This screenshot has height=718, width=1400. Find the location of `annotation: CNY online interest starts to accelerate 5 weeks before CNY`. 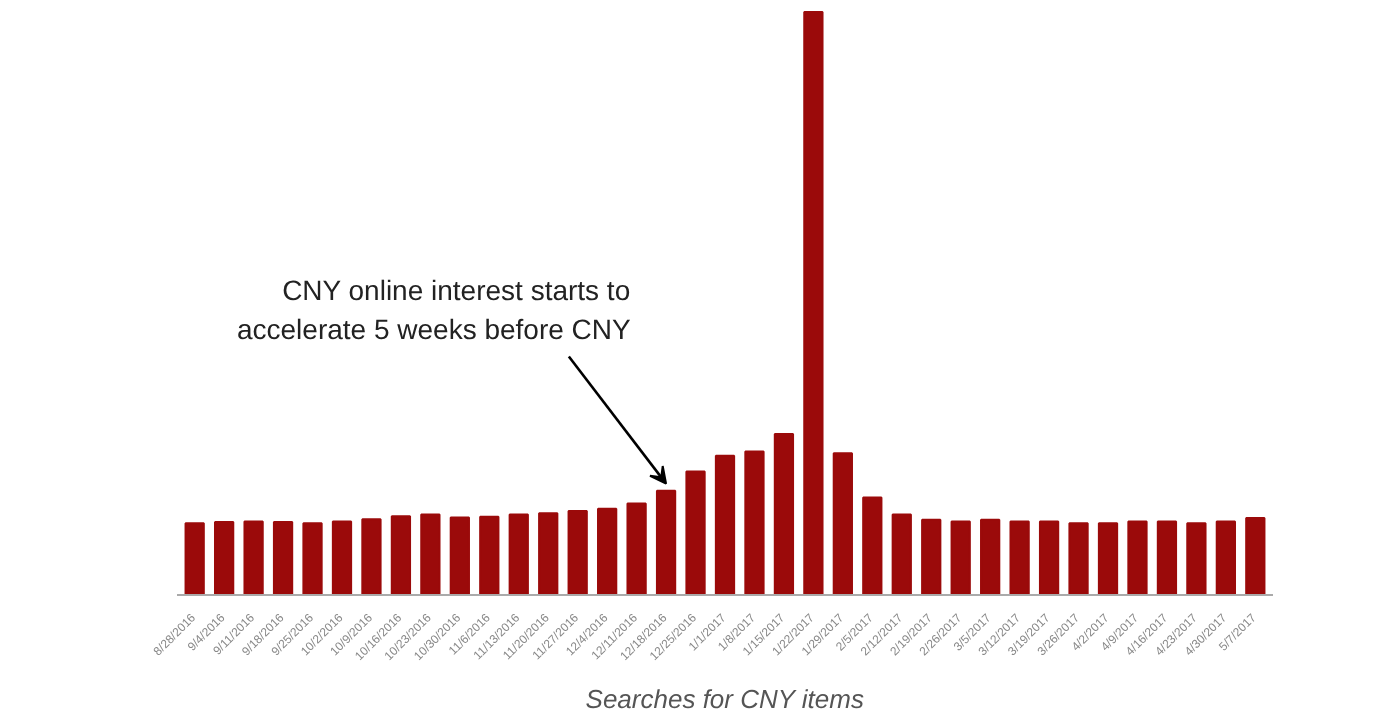

annotation: CNY online interest starts to accelerate 5 weeks before CNY is located at coordinates (434, 309).